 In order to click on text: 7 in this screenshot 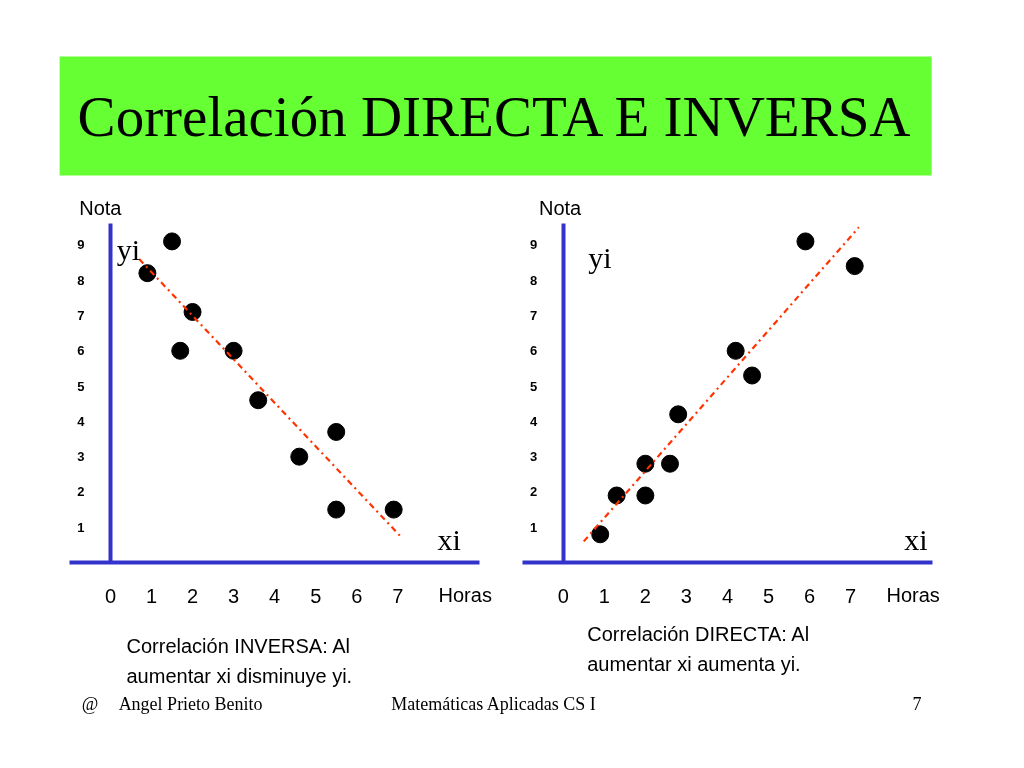, I will do `click(917, 704)`.